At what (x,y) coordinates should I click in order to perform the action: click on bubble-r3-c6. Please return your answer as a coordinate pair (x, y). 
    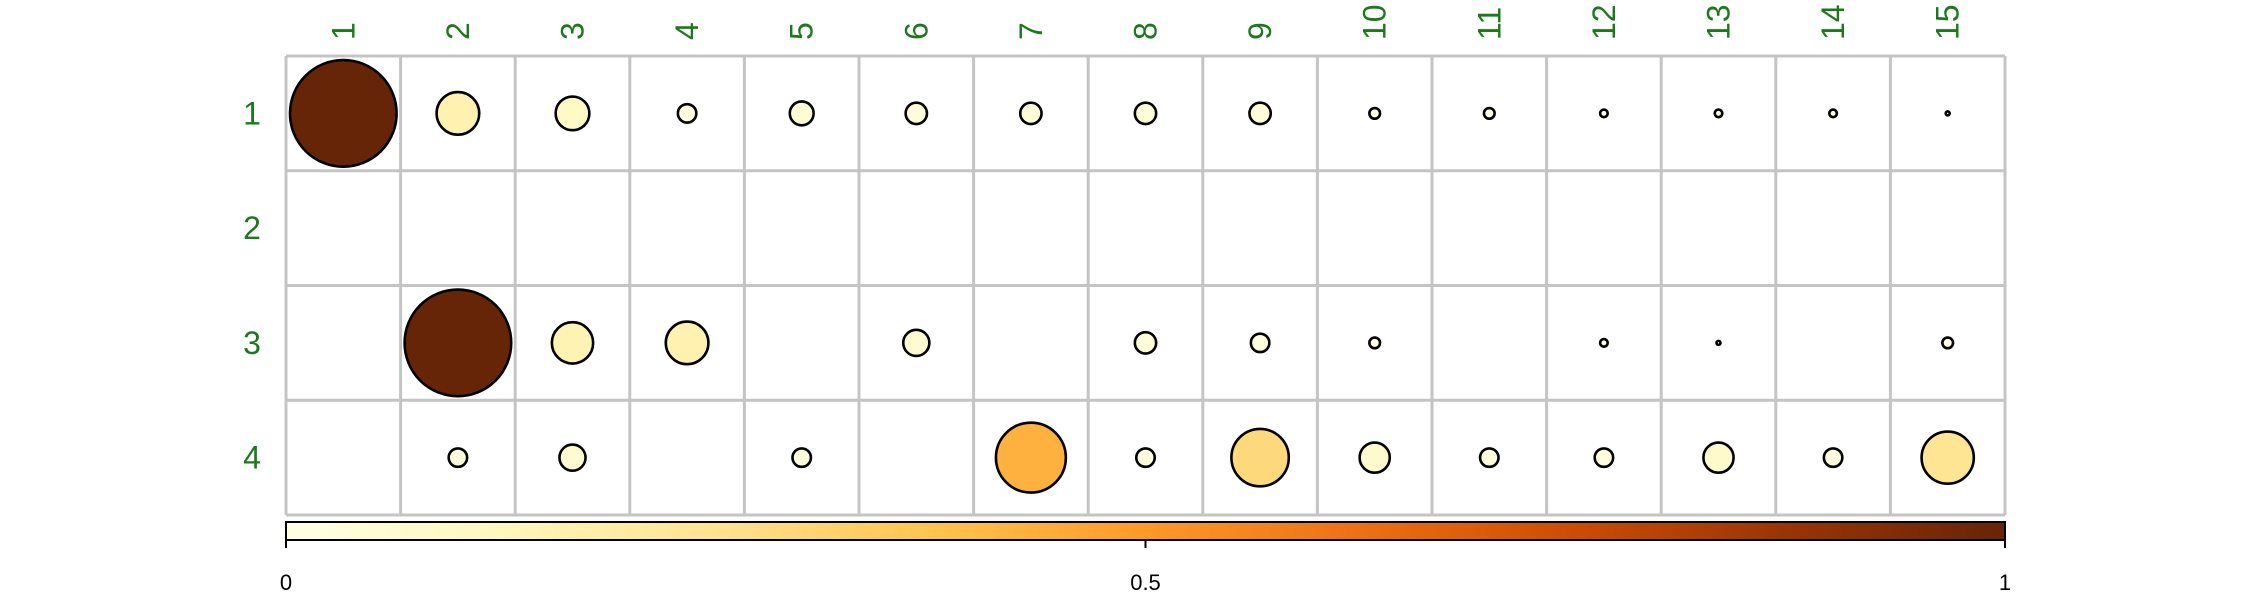
    Looking at the image, I should click on (916, 343).